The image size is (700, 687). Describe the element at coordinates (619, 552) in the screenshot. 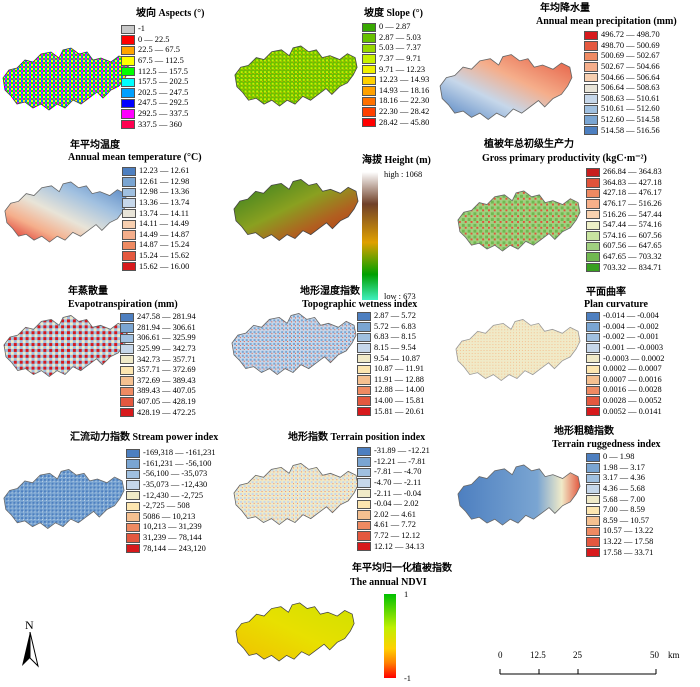

I see `legend-item: 17.58 — 33.71` at that location.